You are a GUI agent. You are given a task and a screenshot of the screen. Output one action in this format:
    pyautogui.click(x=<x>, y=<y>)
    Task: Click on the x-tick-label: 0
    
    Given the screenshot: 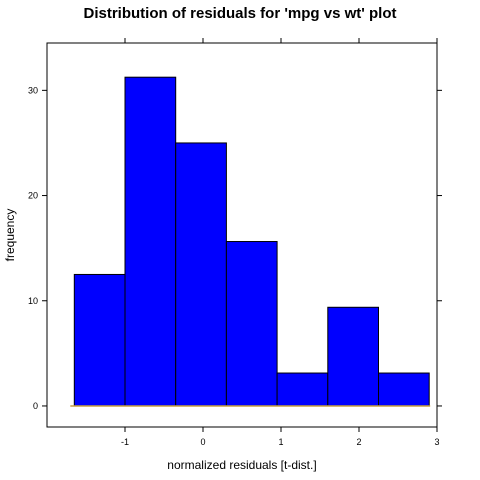 What is the action you would take?
    pyautogui.click(x=202, y=442)
    